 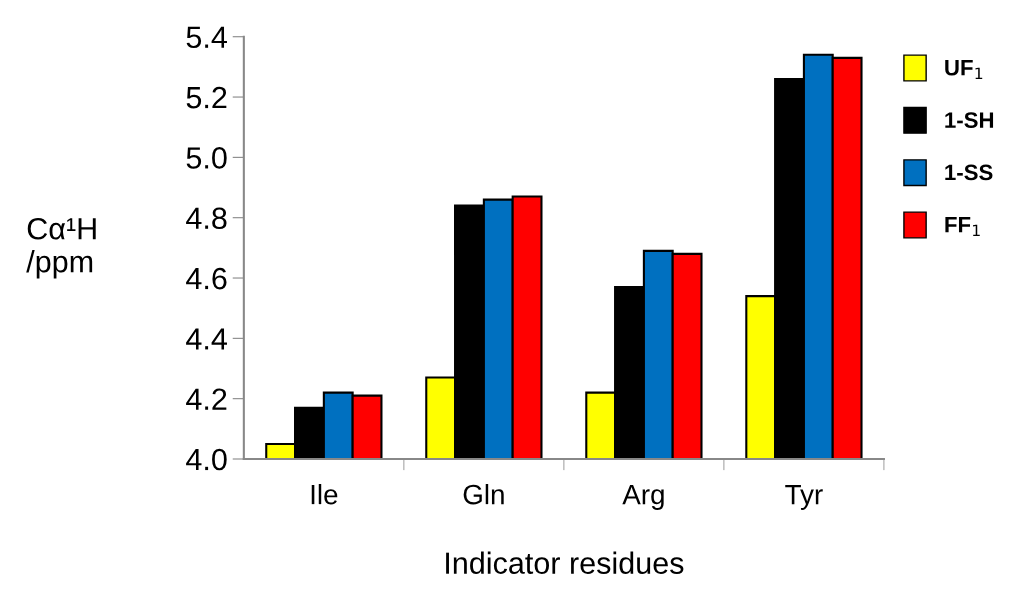 What do you see at coordinates (969, 120) in the screenshot?
I see `legend-label: 1-SH` at bounding box center [969, 120].